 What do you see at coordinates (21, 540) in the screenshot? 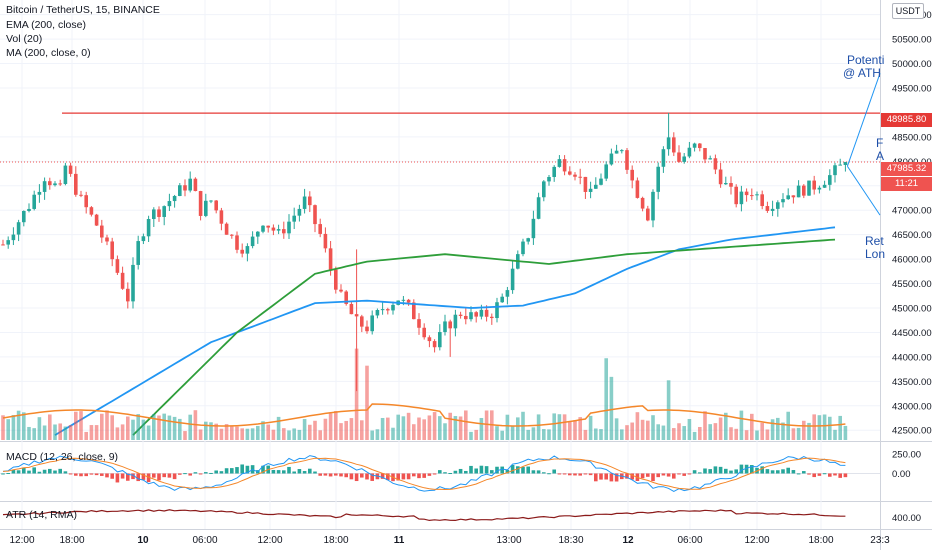
I see `time-tick-label: 12:00` at bounding box center [21, 540].